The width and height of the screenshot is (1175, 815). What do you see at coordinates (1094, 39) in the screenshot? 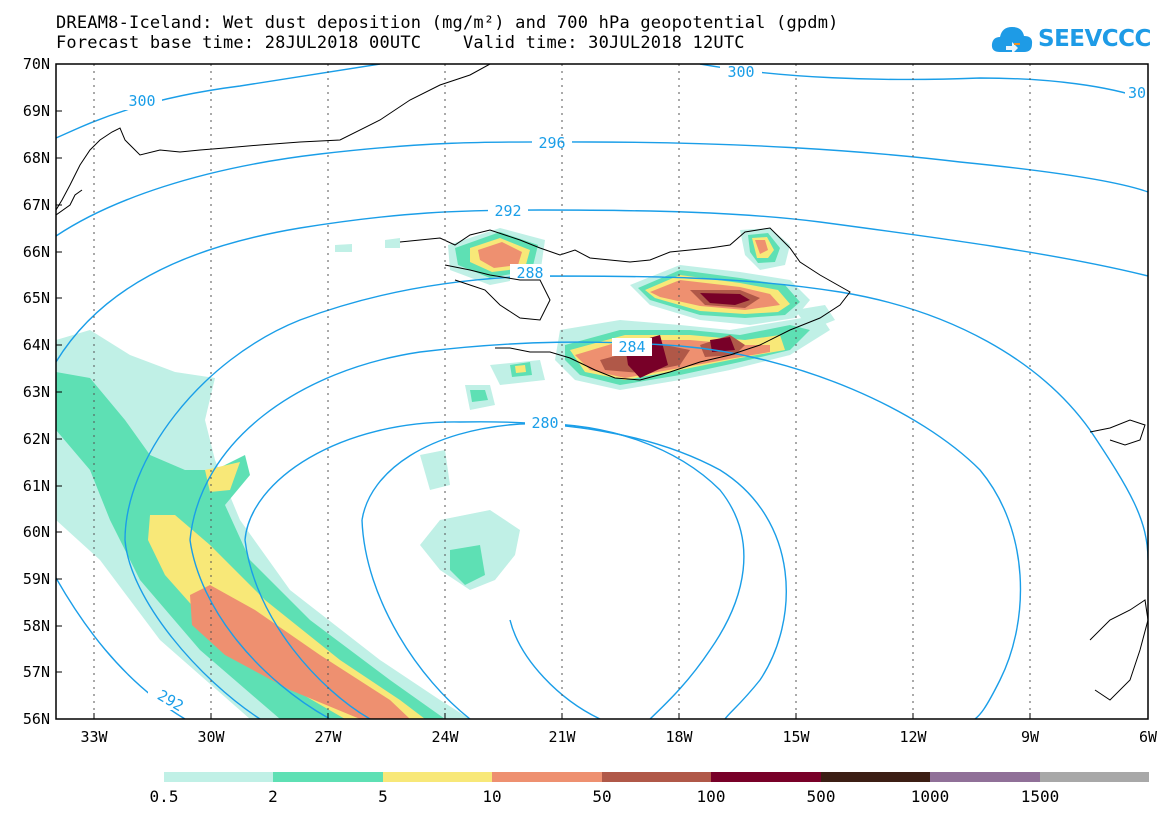
I see `logo-text: SEEVCCC` at bounding box center [1094, 39].